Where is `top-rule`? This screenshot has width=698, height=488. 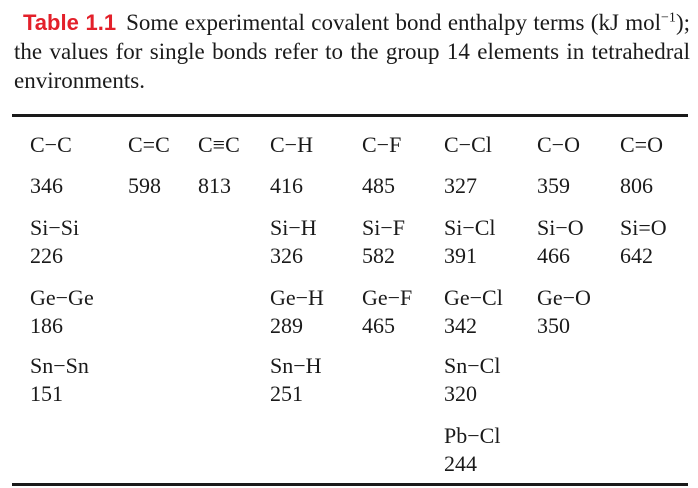 top-rule is located at coordinates (350, 115).